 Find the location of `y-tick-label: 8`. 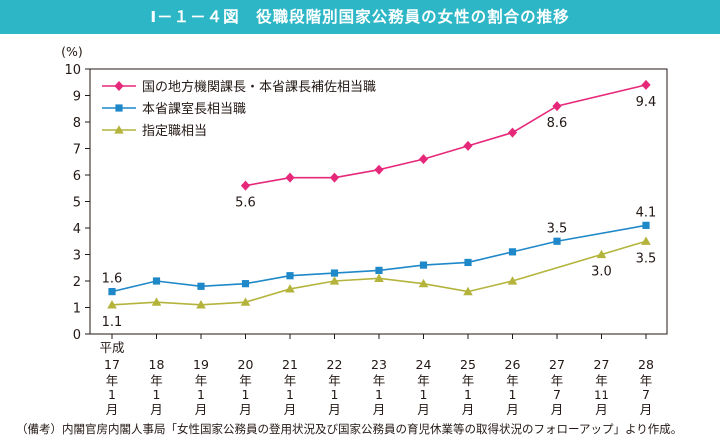

y-tick-label: 8 is located at coordinates (77, 123).